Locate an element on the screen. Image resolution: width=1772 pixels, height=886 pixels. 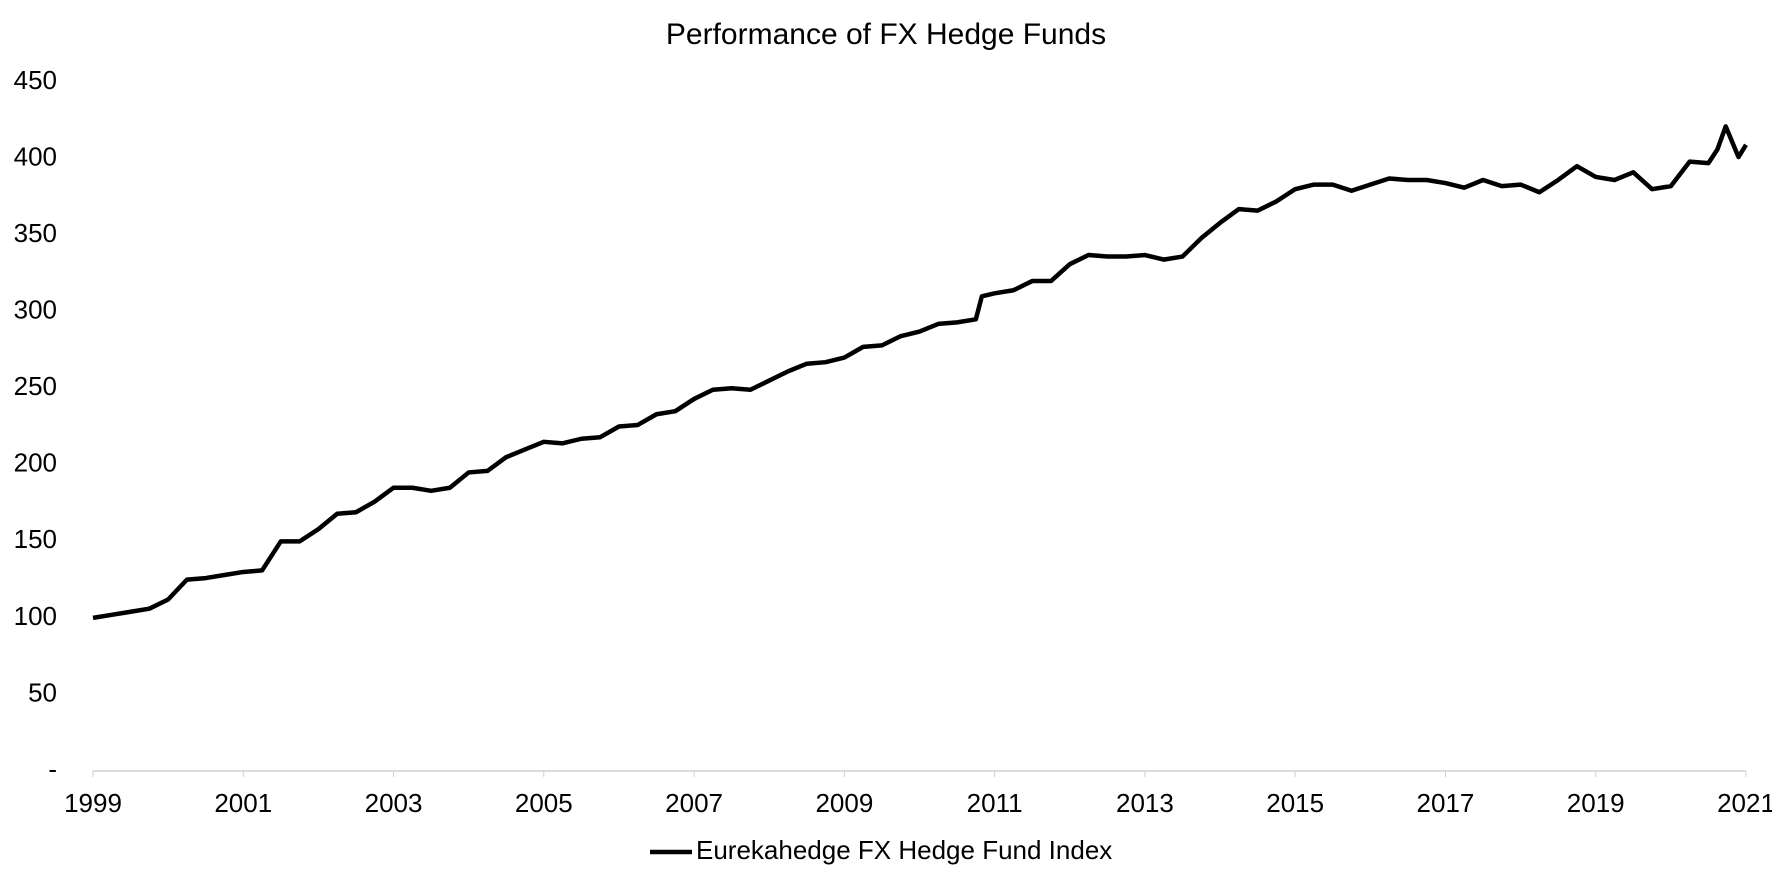
y-tick-label: 300 is located at coordinates (35, 310).